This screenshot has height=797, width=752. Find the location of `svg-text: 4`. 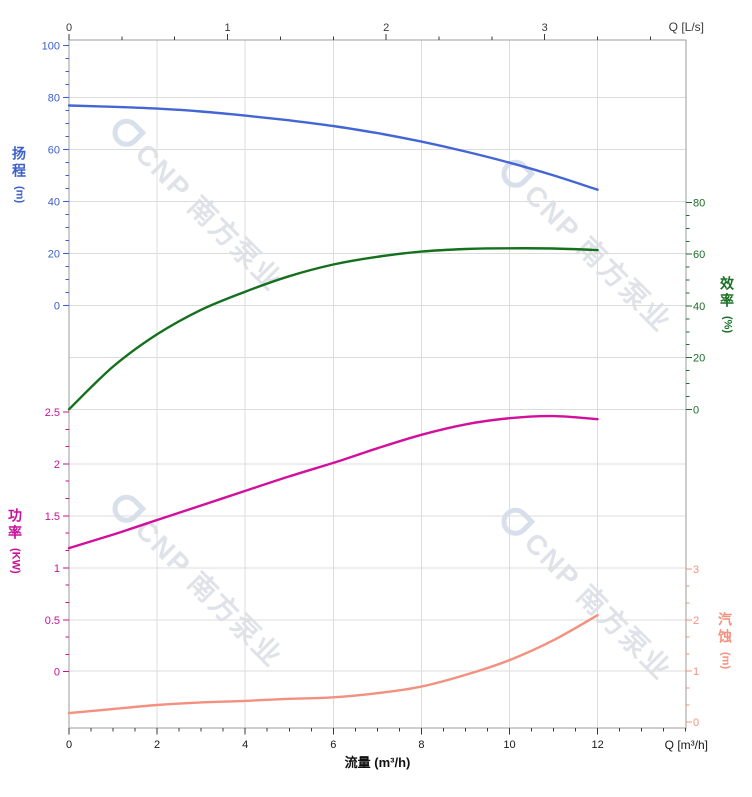

svg-text: 4 is located at coordinates (245, 745).